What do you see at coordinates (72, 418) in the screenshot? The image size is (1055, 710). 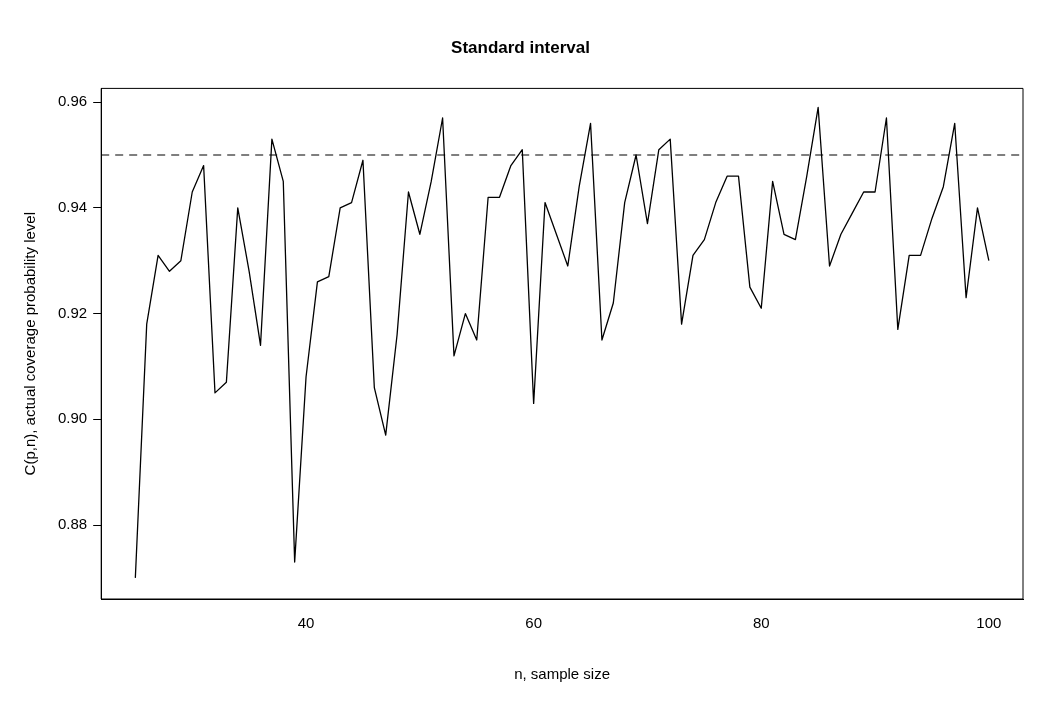 I see `y-tick-label: 0.90` at bounding box center [72, 418].